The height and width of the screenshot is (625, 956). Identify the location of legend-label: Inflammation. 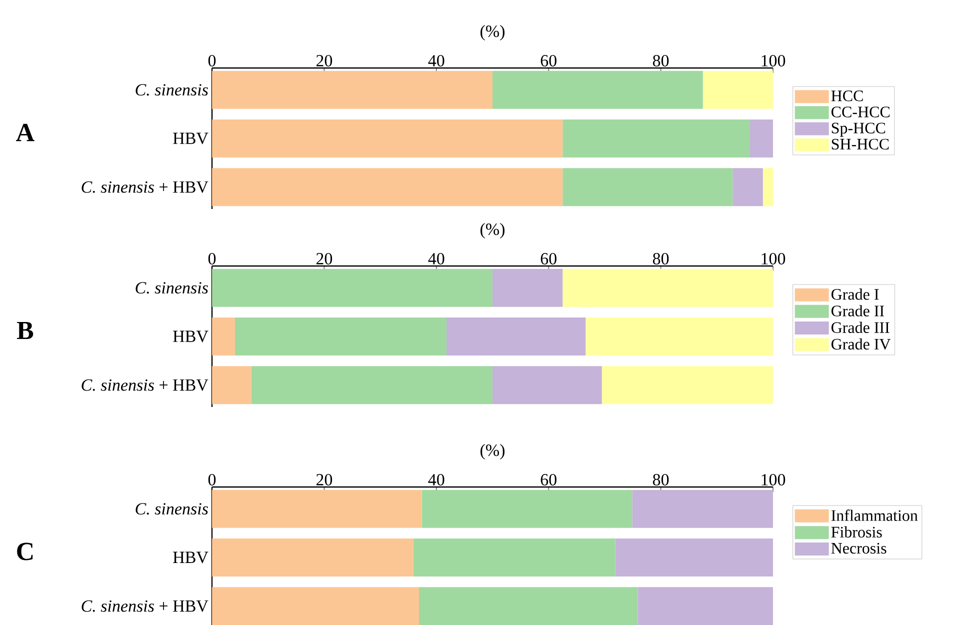
(874, 515).